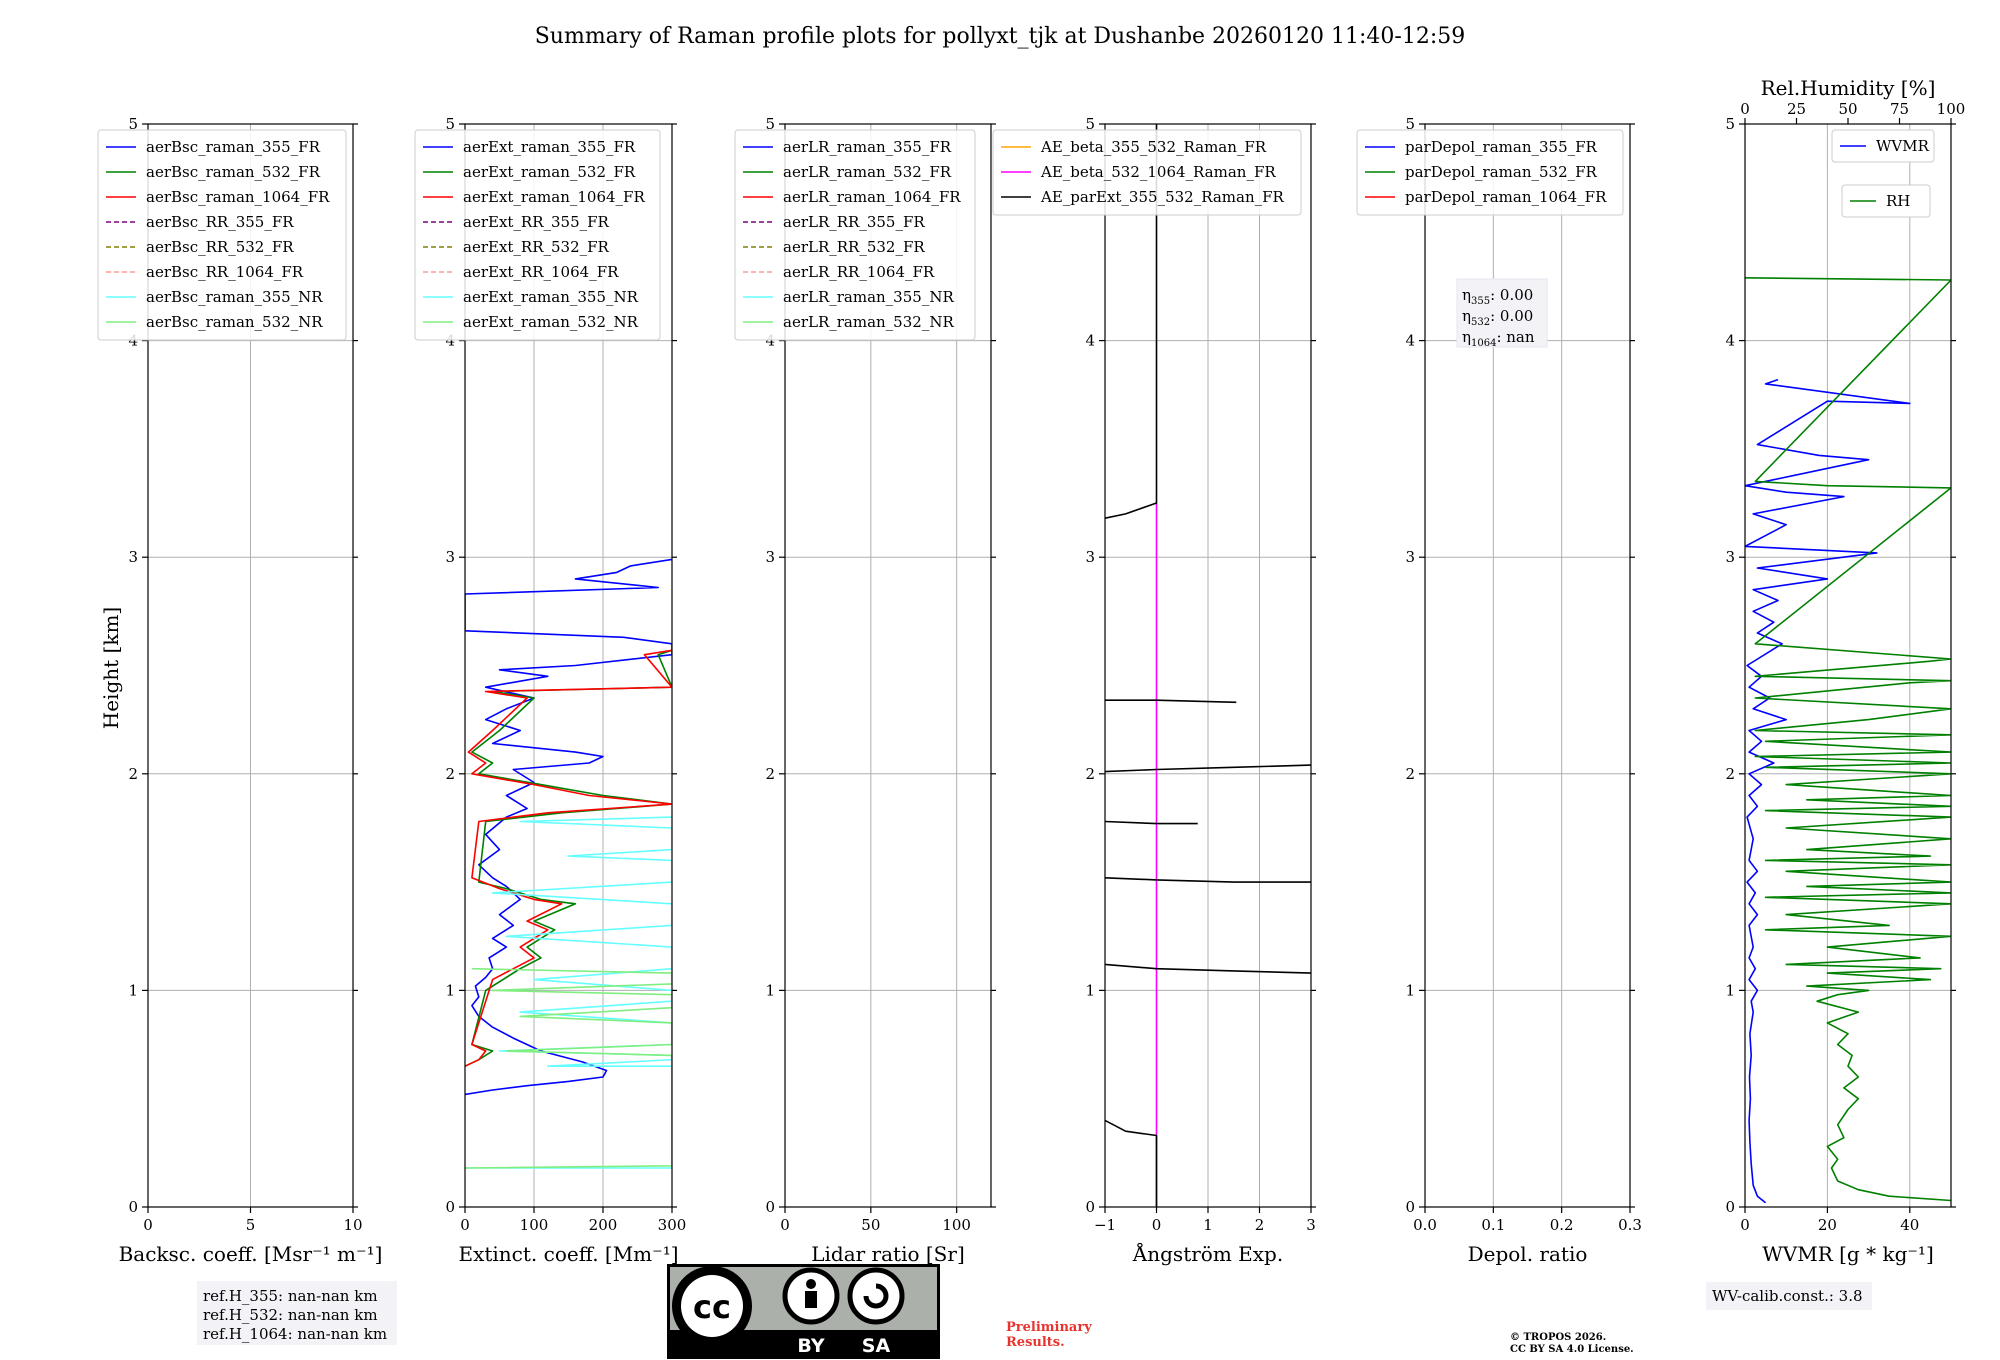  Describe the element at coordinates (1260, 1225) in the screenshot. I see `xtick-label-3: 2` at that location.